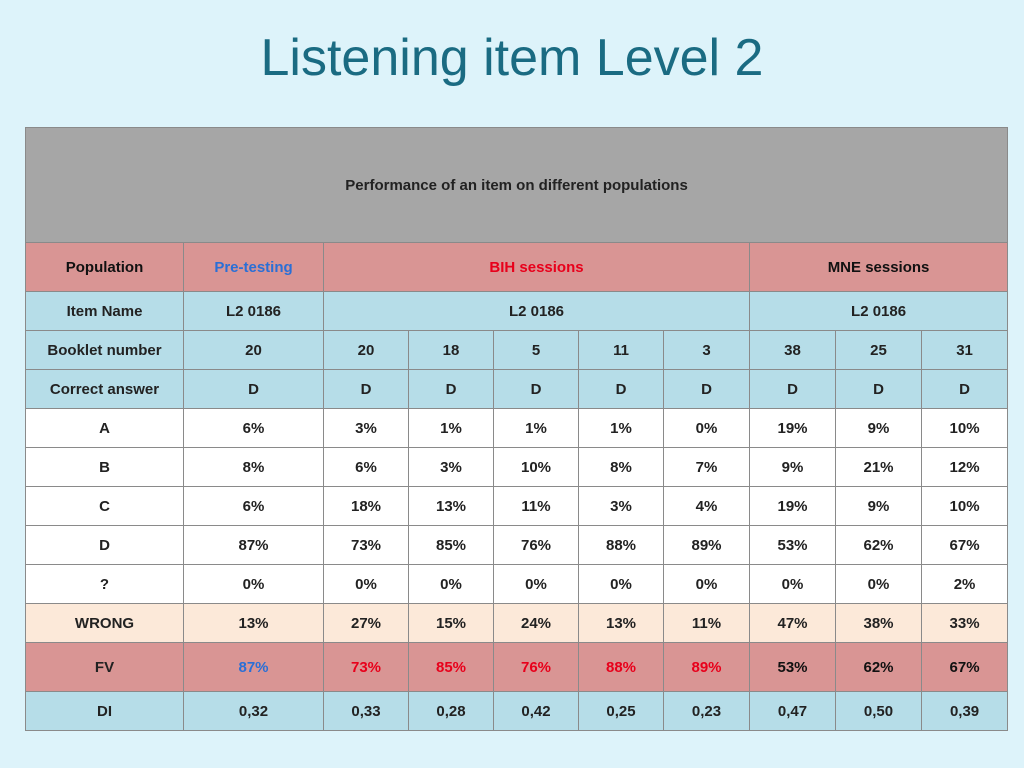 This screenshot has height=768, width=1024. I want to click on table-cell: 24%, so click(536, 623).